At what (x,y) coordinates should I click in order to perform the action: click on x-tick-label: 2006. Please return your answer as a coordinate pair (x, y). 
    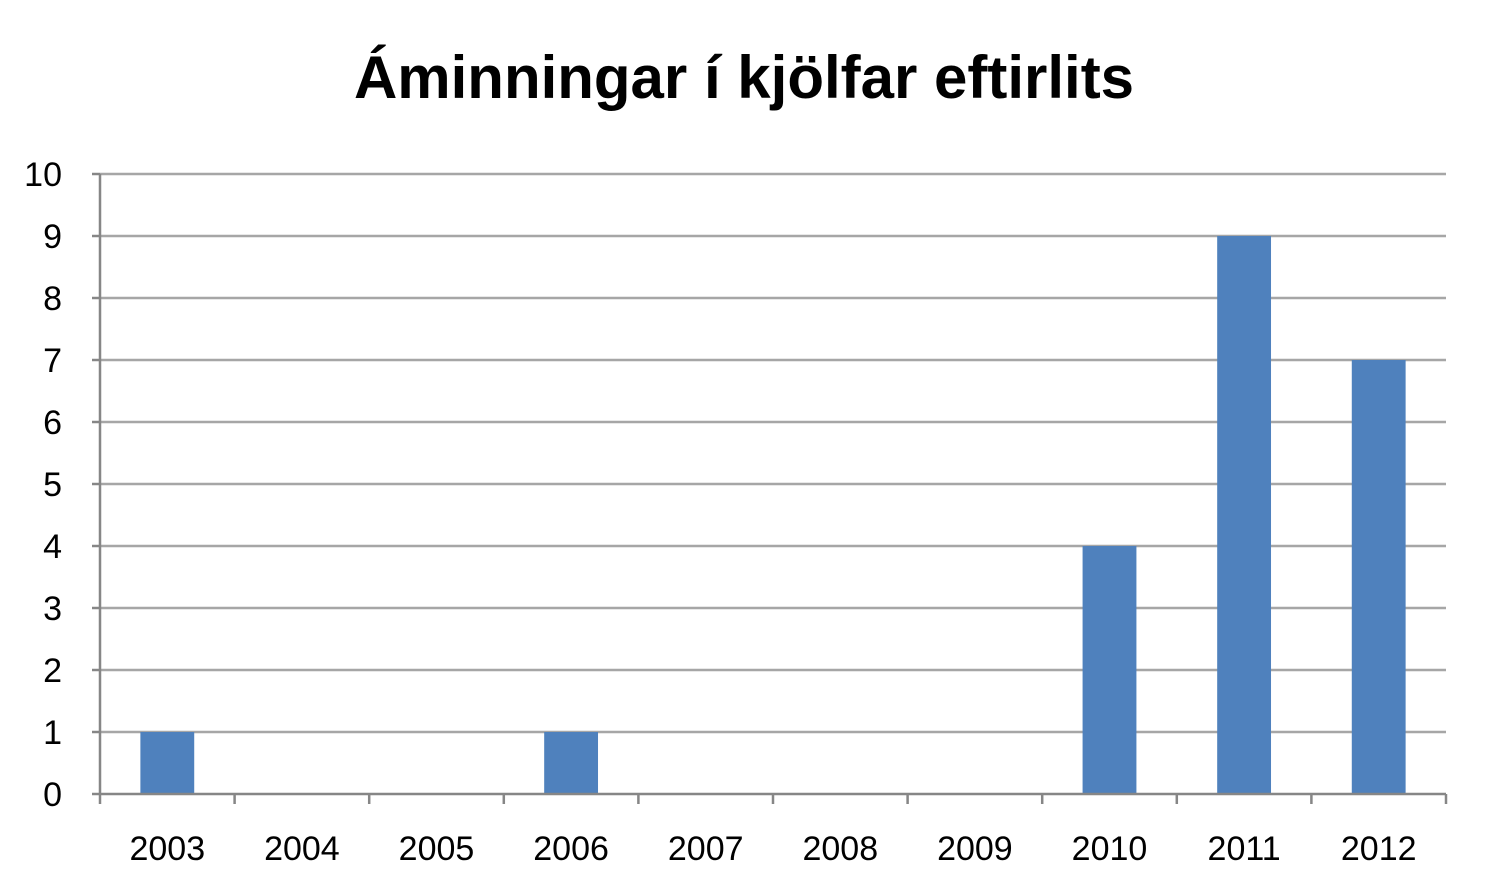
    Looking at the image, I should click on (571, 849).